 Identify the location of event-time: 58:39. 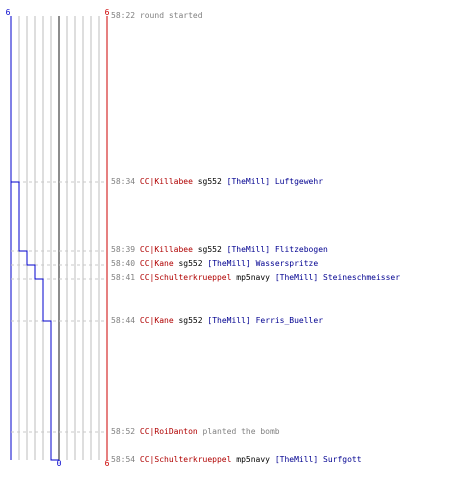
(123, 249).